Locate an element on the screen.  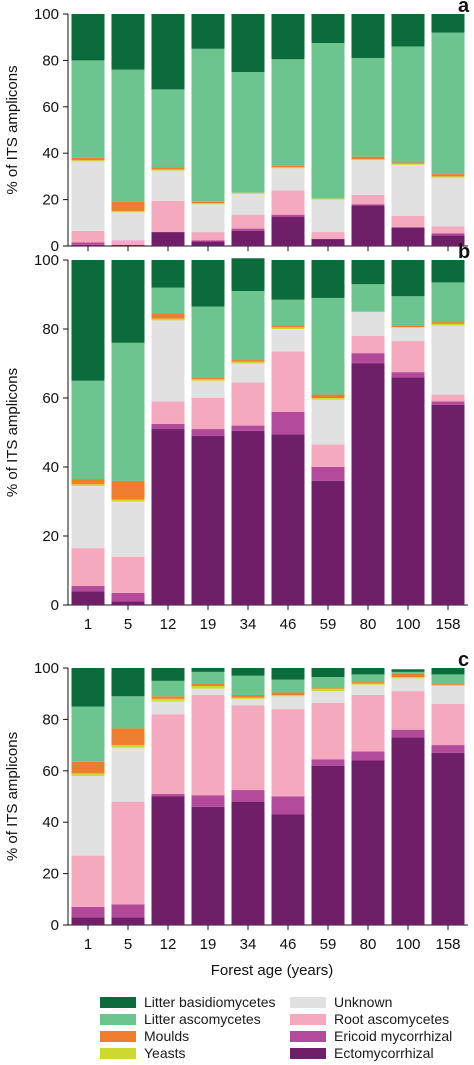
y-tick-label: 100 is located at coordinates (46, 260).